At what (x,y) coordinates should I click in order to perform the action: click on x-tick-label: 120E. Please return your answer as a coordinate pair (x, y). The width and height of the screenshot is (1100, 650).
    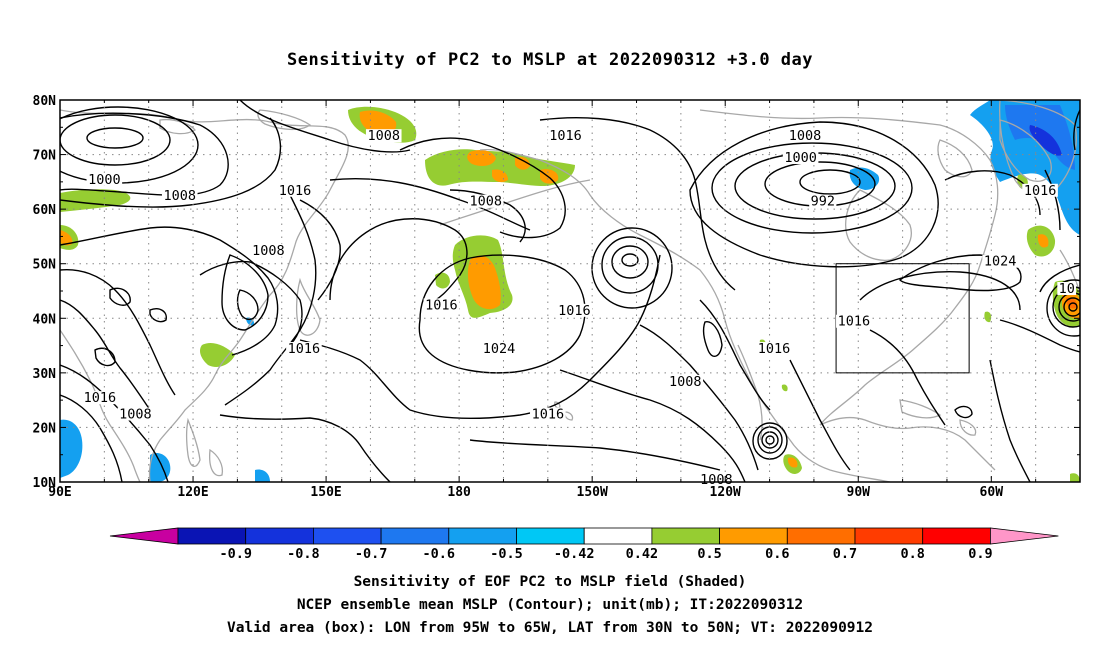
    Looking at the image, I should click on (192, 492).